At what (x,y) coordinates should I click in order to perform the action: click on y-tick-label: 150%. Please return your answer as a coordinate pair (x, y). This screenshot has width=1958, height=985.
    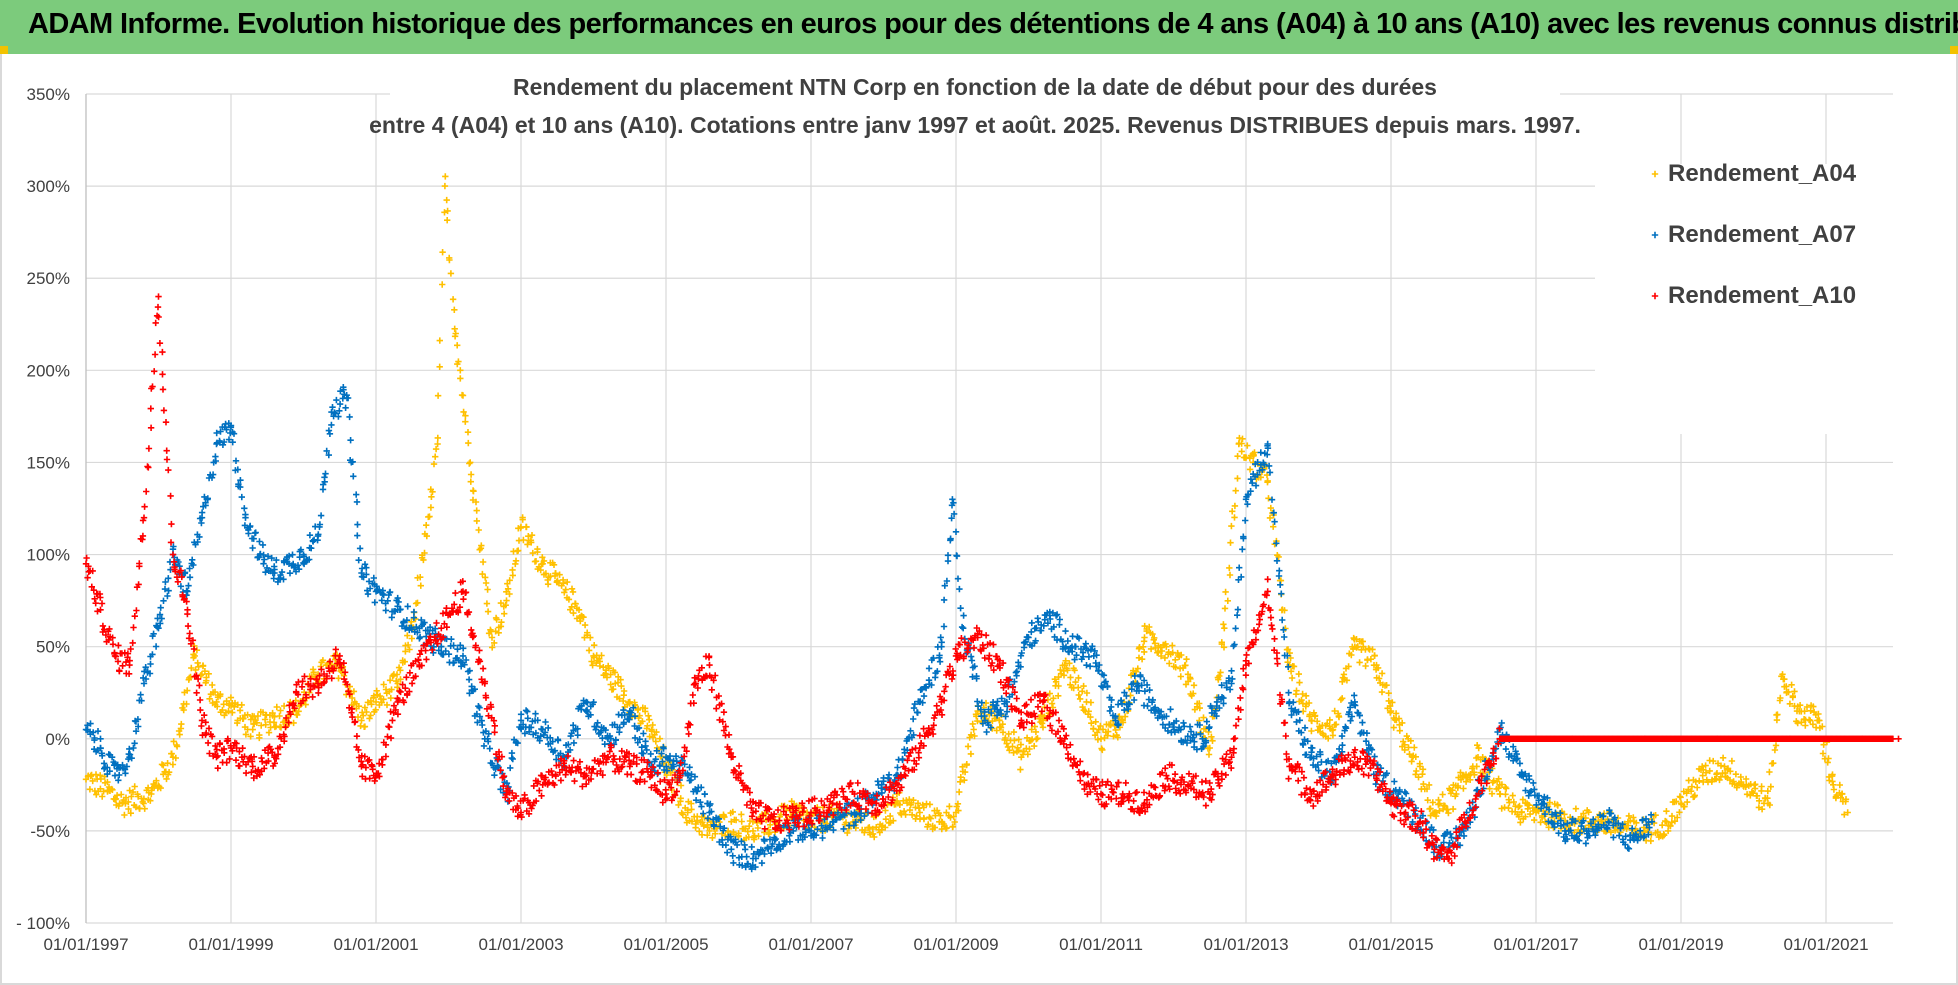
    Looking at the image, I should click on (48, 462).